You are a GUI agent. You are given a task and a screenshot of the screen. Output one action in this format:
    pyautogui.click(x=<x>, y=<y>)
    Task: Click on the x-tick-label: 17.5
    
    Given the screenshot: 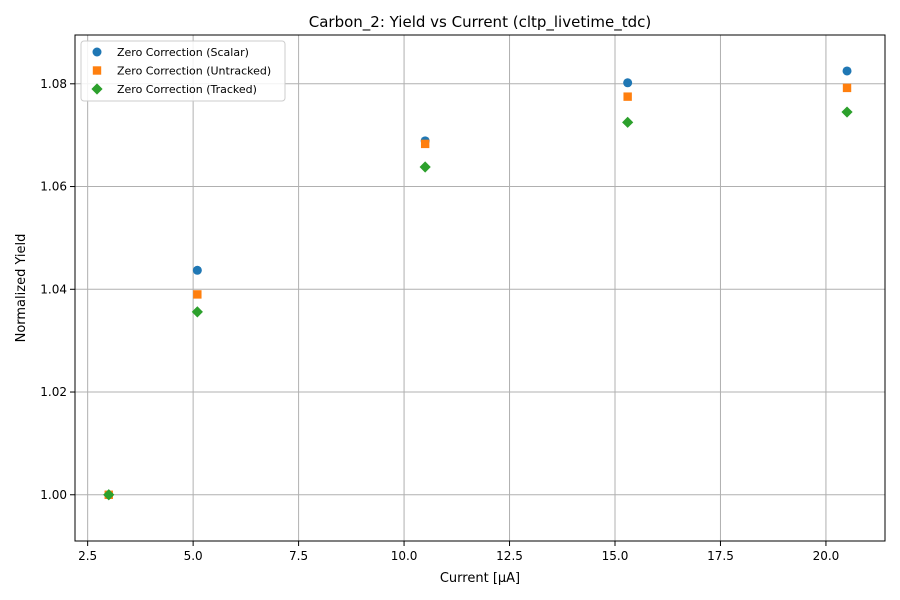 What is the action you would take?
    pyautogui.click(x=720, y=556)
    